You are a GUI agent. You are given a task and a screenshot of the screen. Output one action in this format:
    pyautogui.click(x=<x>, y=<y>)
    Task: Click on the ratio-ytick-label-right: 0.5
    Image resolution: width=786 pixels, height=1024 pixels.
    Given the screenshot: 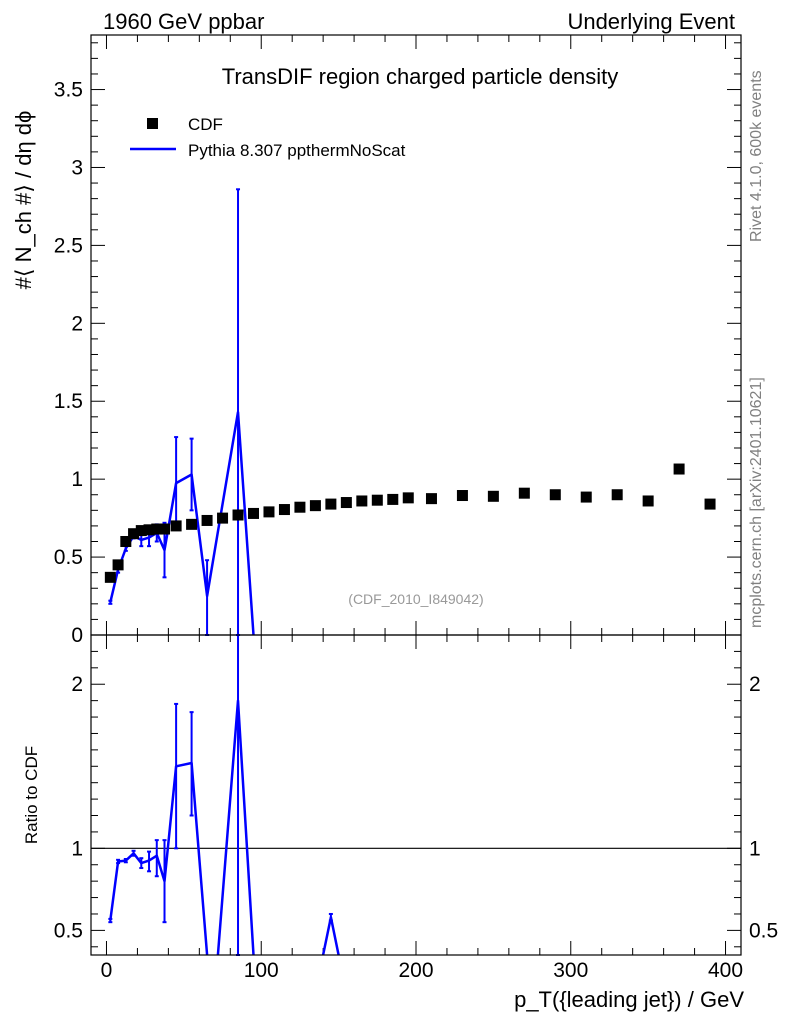 What is the action you would take?
    pyautogui.click(x=763, y=930)
    